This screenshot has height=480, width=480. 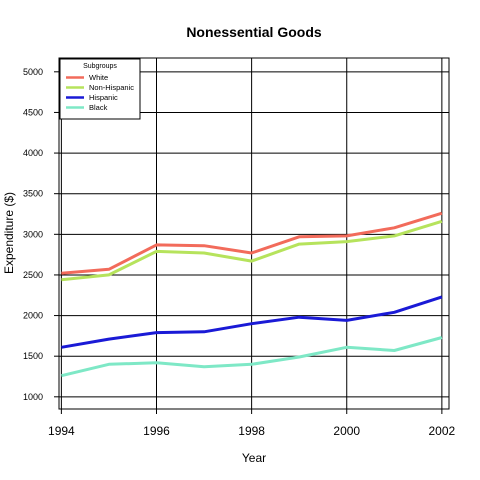 I want to click on legend-label-hispanic: Hispanic, so click(x=103, y=97).